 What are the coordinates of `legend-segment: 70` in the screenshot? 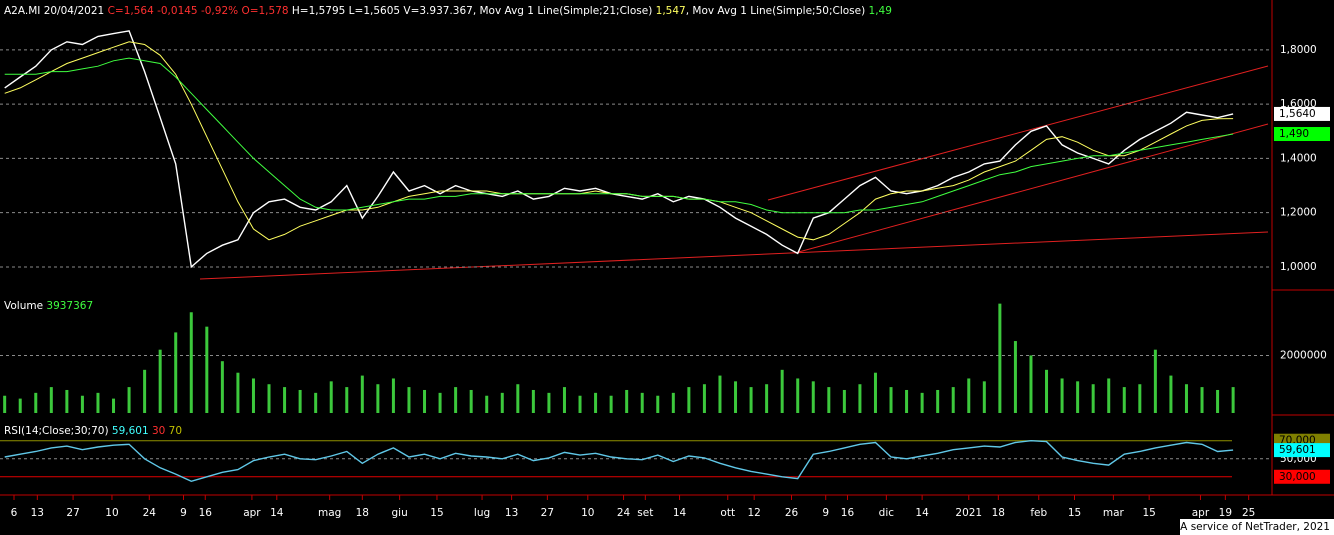 It's located at (173, 431).